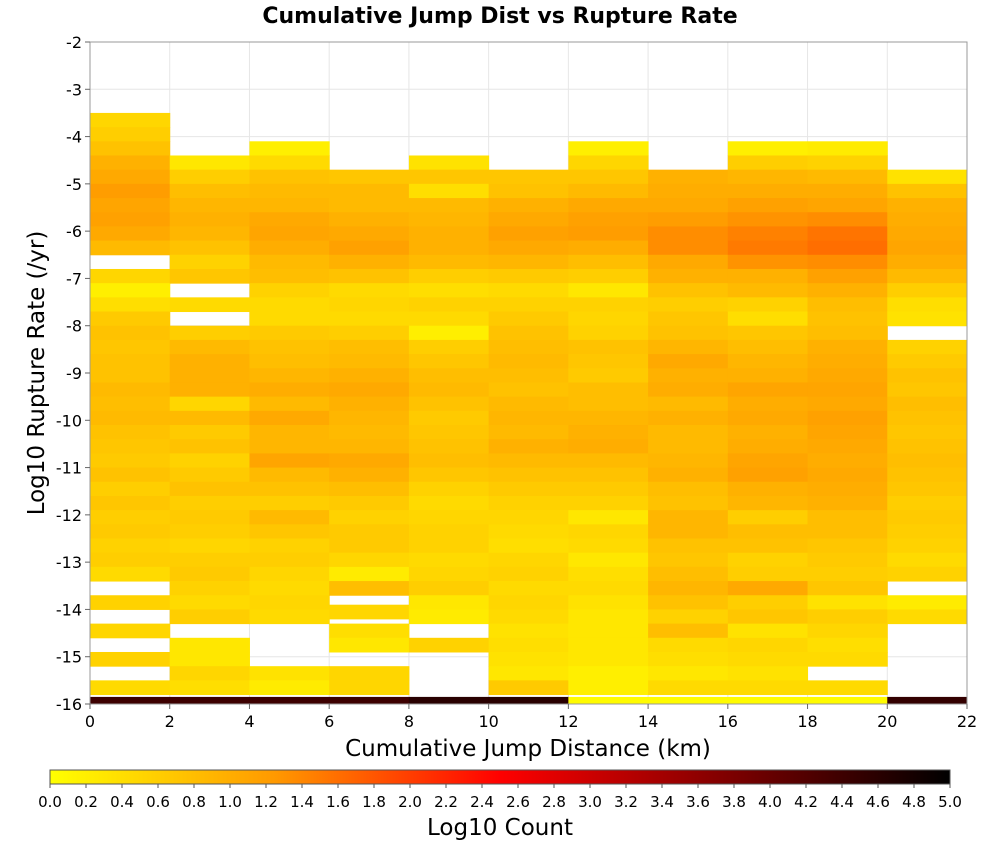  What do you see at coordinates (50, 802) in the screenshot?
I see `colorbar-tick-label: 0.0` at bounding box center [50, 802].